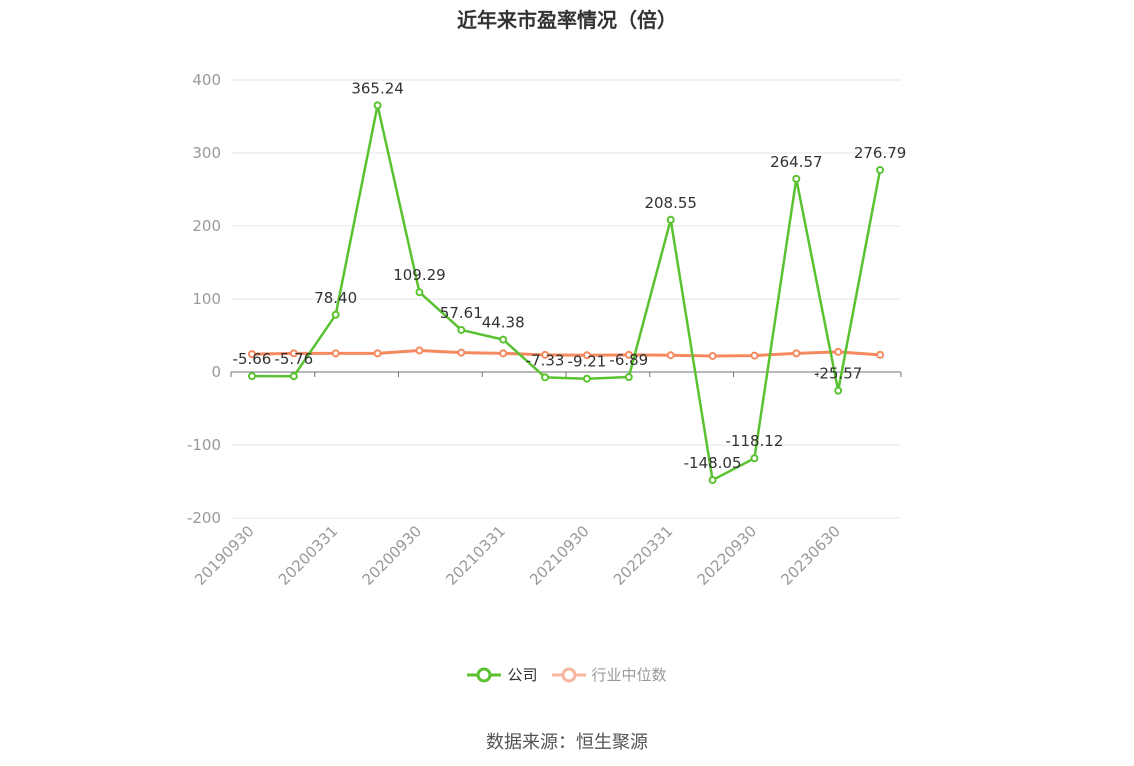 This screenshot has height=766, width=1134. I want to click on legend-industry-label: 行业中位数, so click(629, 675).